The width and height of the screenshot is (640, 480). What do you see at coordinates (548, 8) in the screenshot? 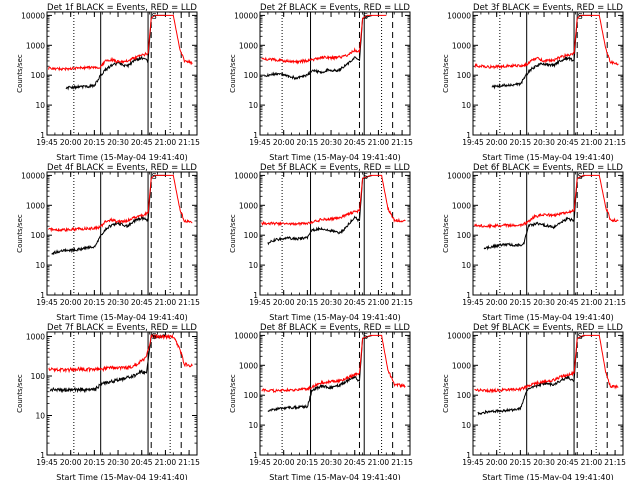
I see `panel-title: Det 3f BLACK = Events, RED = LLD` at bounding box center [548, 8].